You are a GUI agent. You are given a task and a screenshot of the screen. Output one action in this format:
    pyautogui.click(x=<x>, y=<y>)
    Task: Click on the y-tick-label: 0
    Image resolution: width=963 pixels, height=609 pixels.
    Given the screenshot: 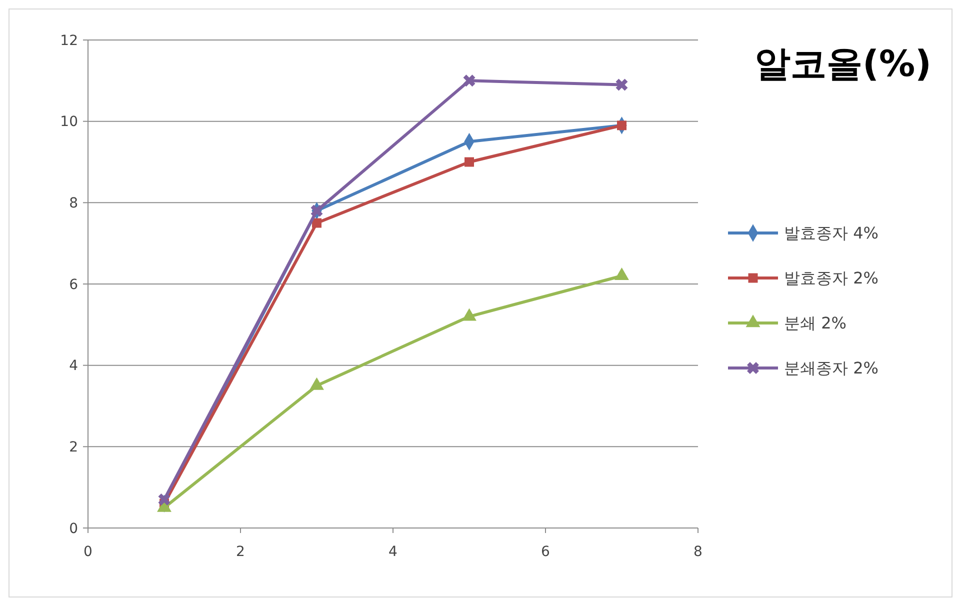 What is the action you would take?
    pyautogui.click(x=73, y=528)
    